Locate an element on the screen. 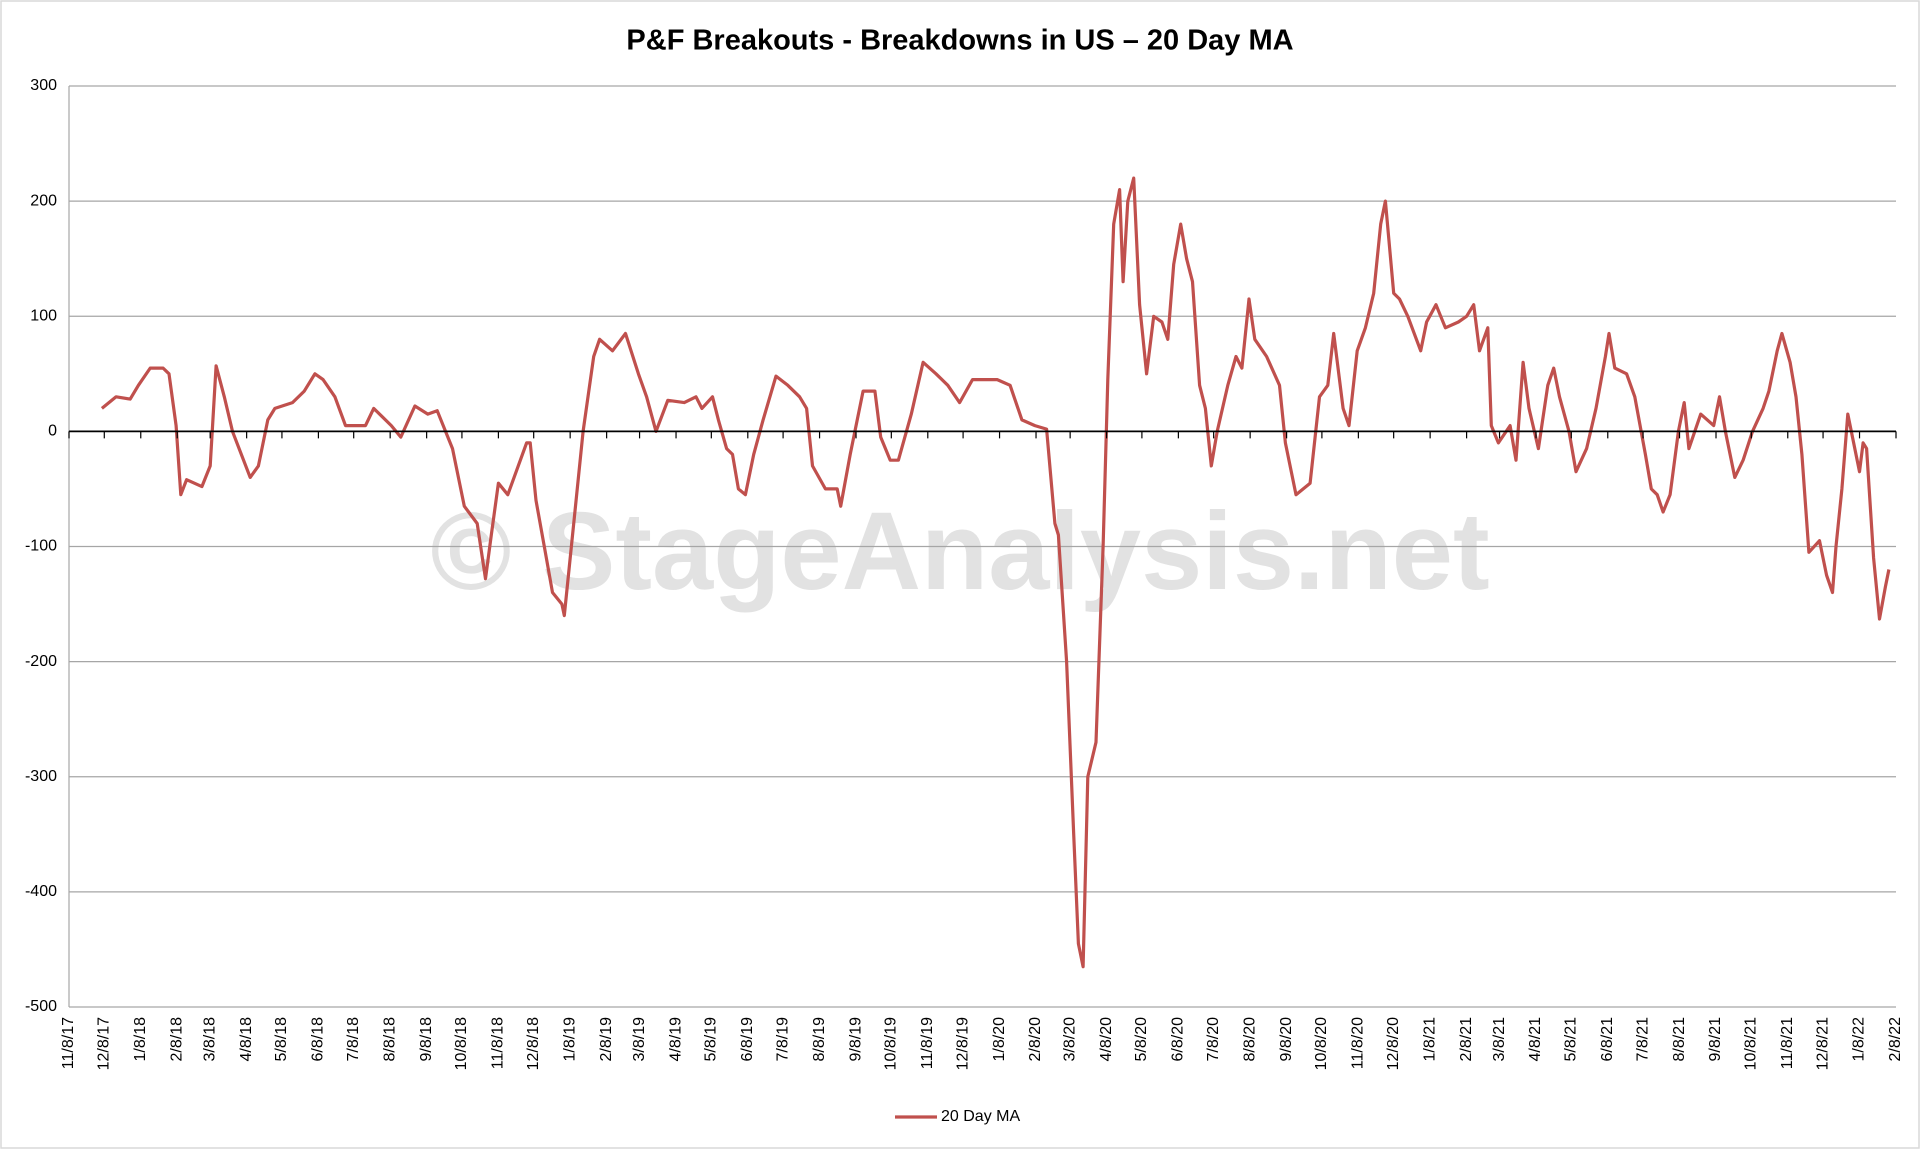  x-tick-label: 10/8/19 is located at coordinates (891, 1043).